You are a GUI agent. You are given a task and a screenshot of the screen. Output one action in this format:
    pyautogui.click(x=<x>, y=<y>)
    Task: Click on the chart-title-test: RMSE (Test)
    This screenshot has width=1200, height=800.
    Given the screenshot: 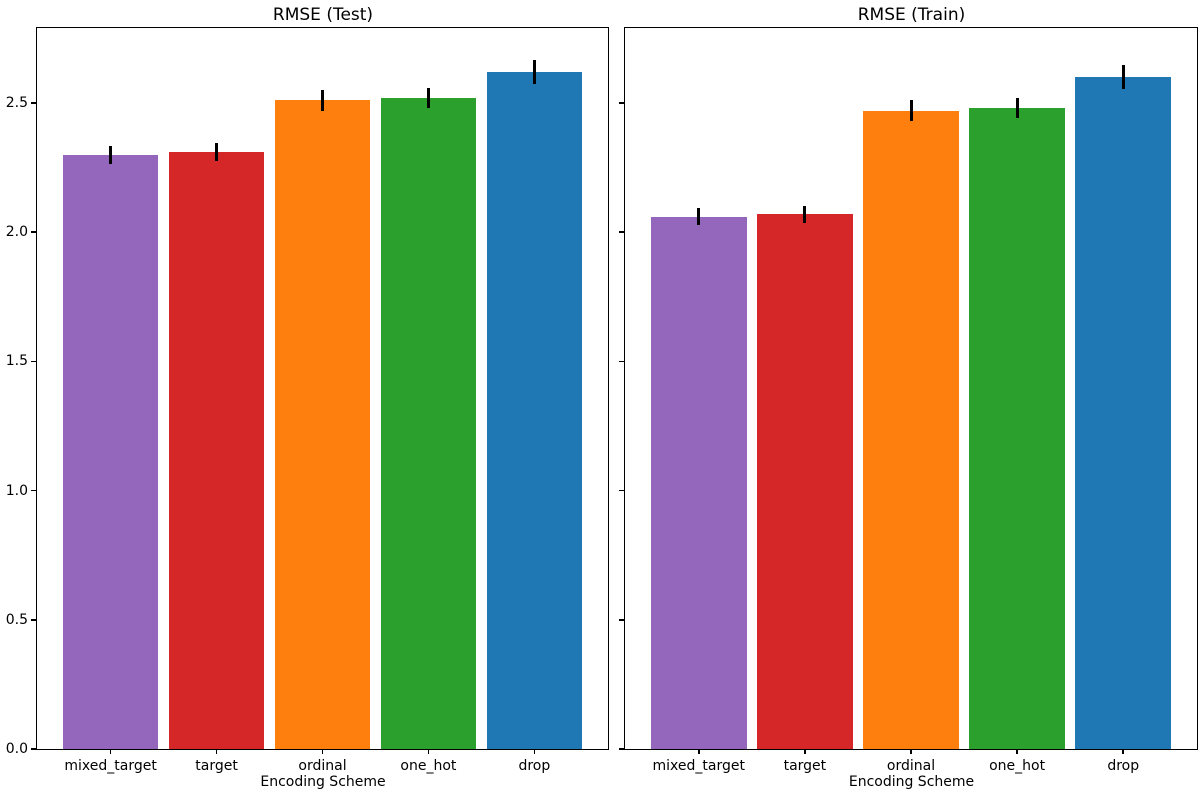 What is the action you would take?
    pyautogui.click(x=323, y=15)
    